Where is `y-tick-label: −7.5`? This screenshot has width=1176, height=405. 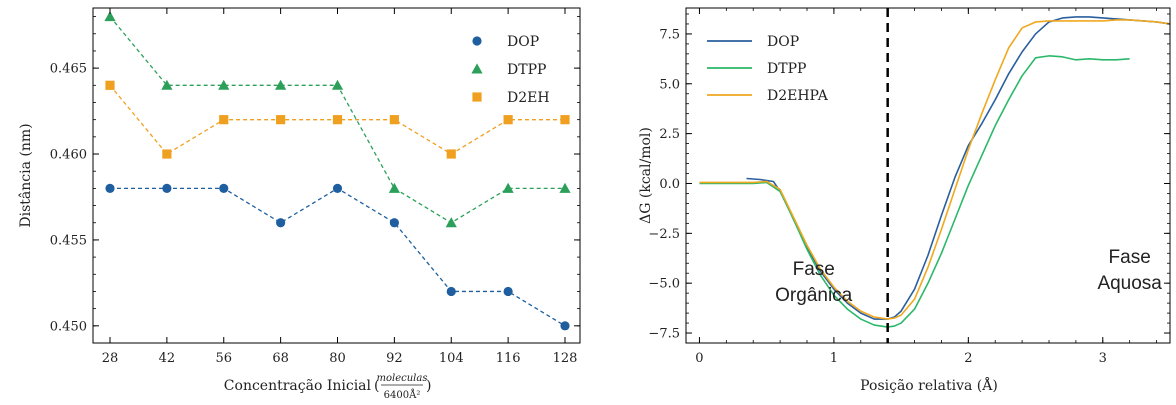
y-tick-label: −7.5 is located at coordinates (664, 334).